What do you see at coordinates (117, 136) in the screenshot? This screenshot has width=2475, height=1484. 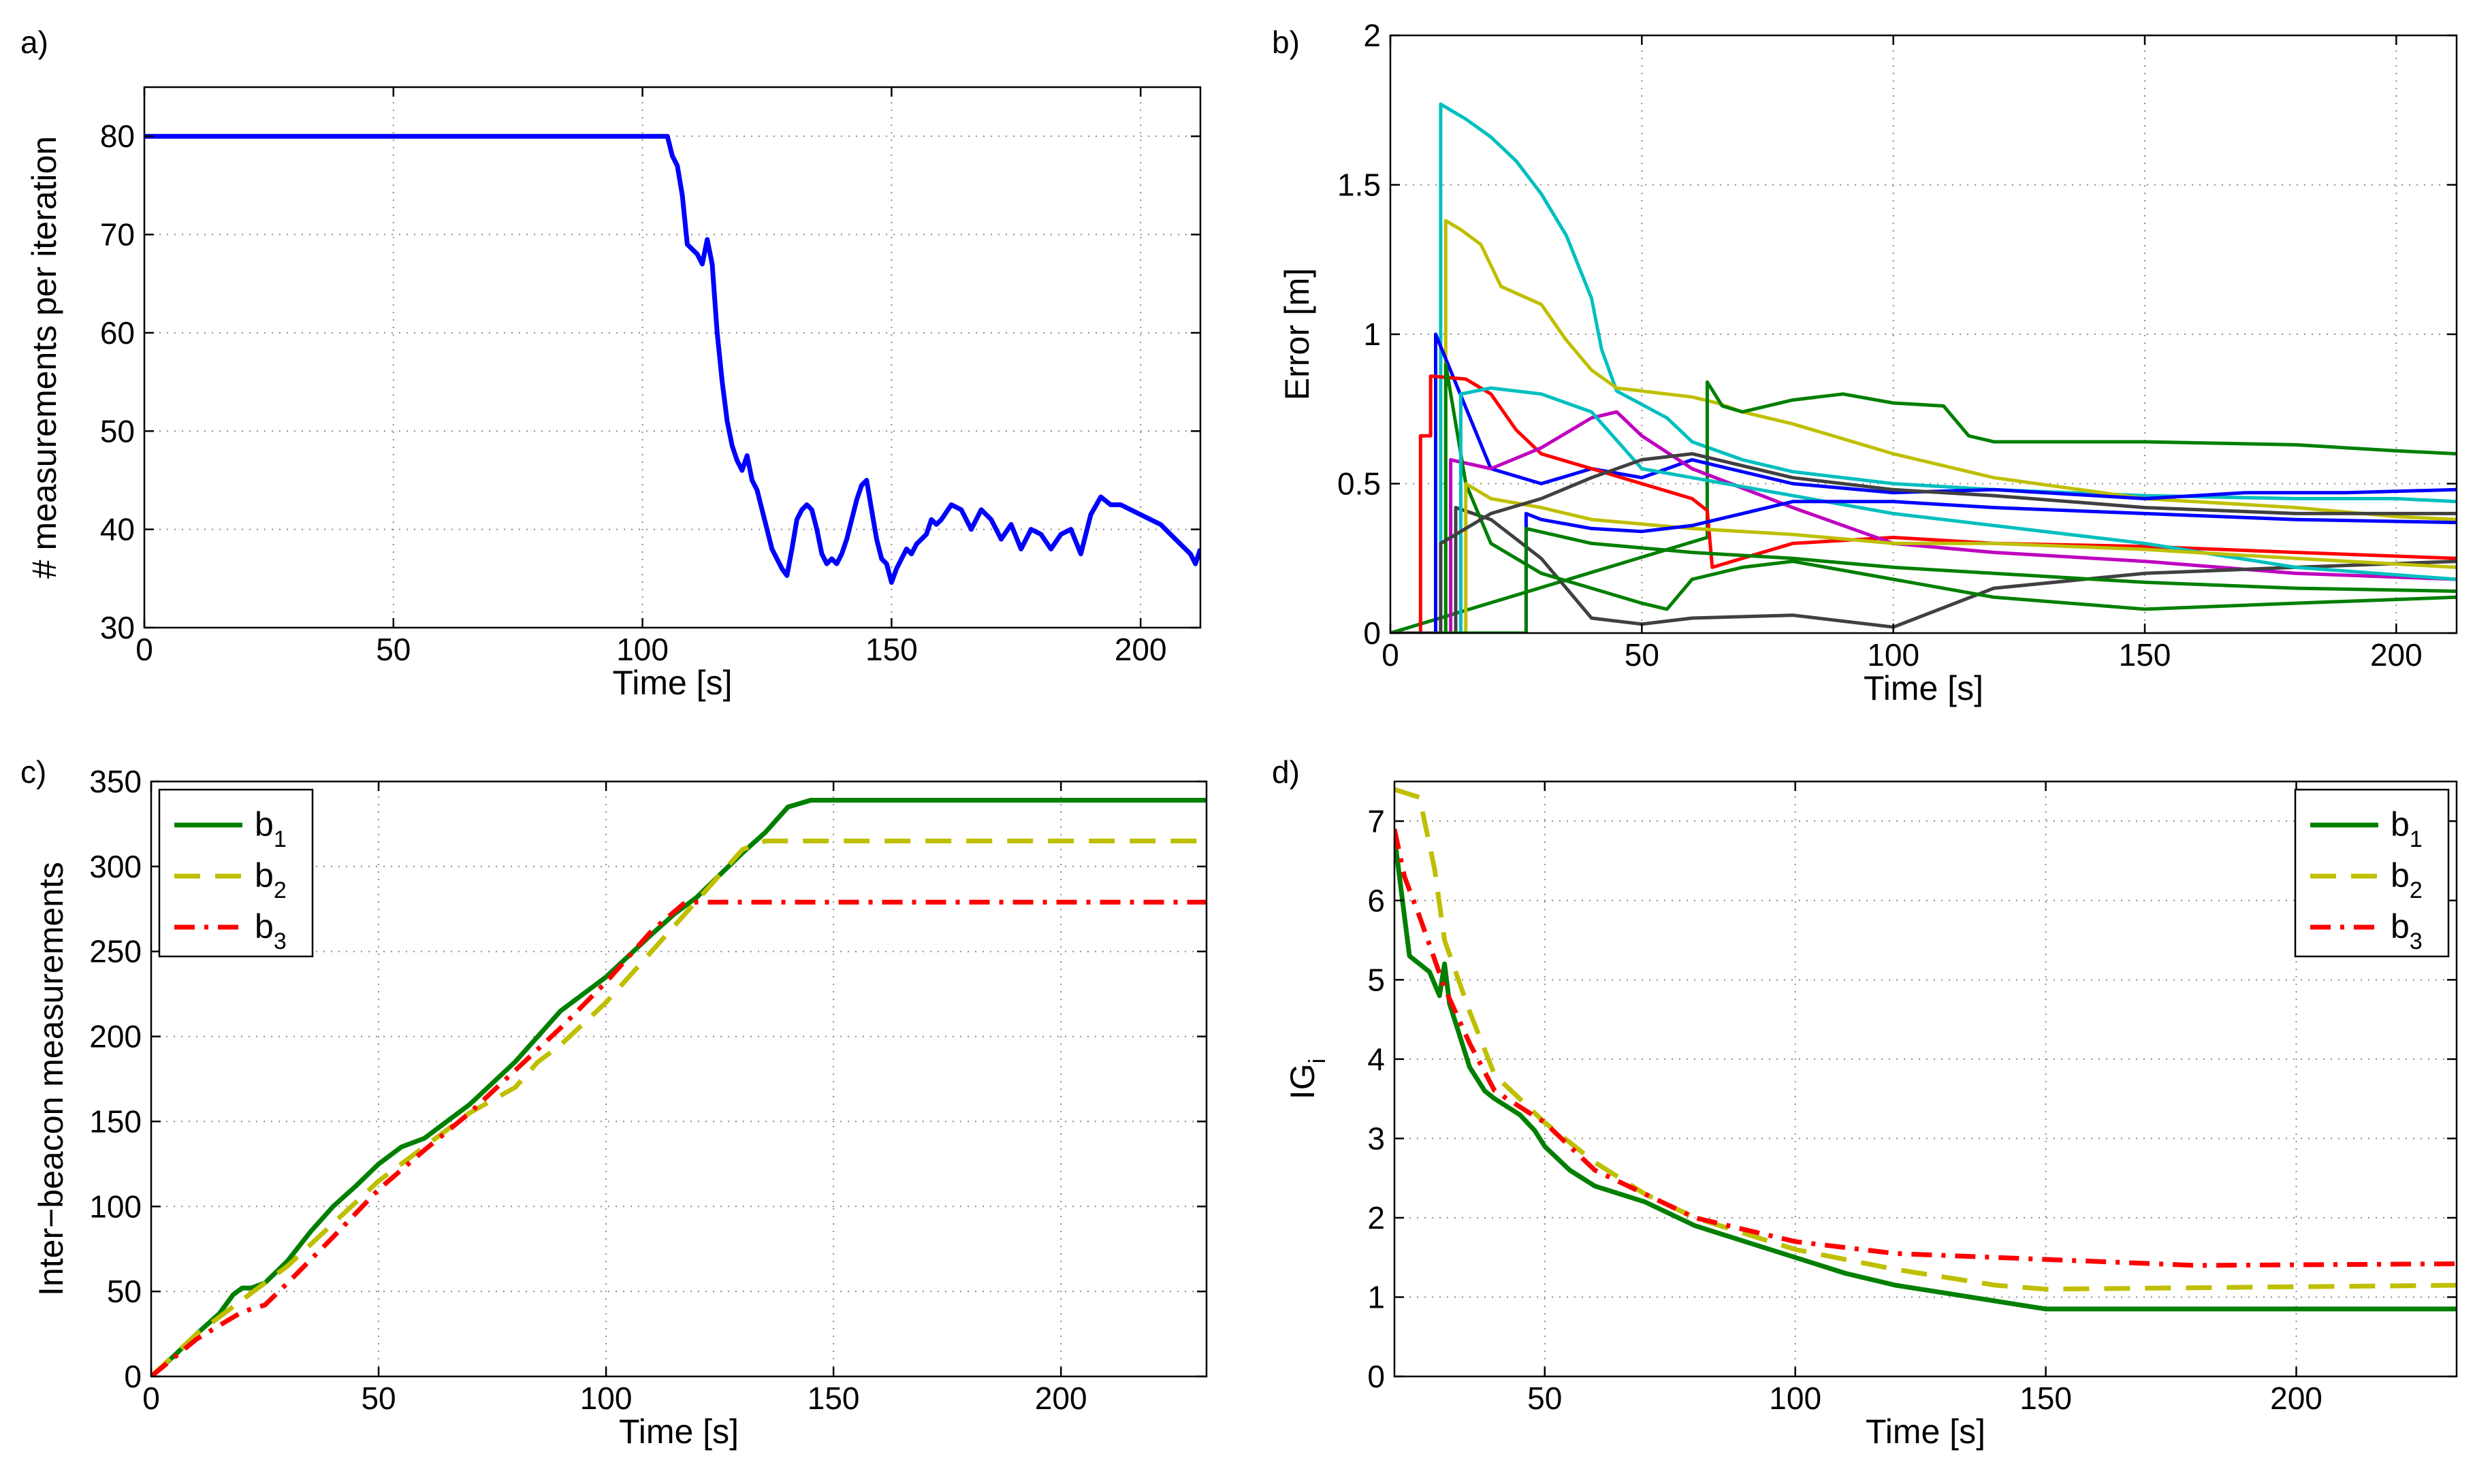 I see `y-tick-label: 80` at bounding box center [117, 136].